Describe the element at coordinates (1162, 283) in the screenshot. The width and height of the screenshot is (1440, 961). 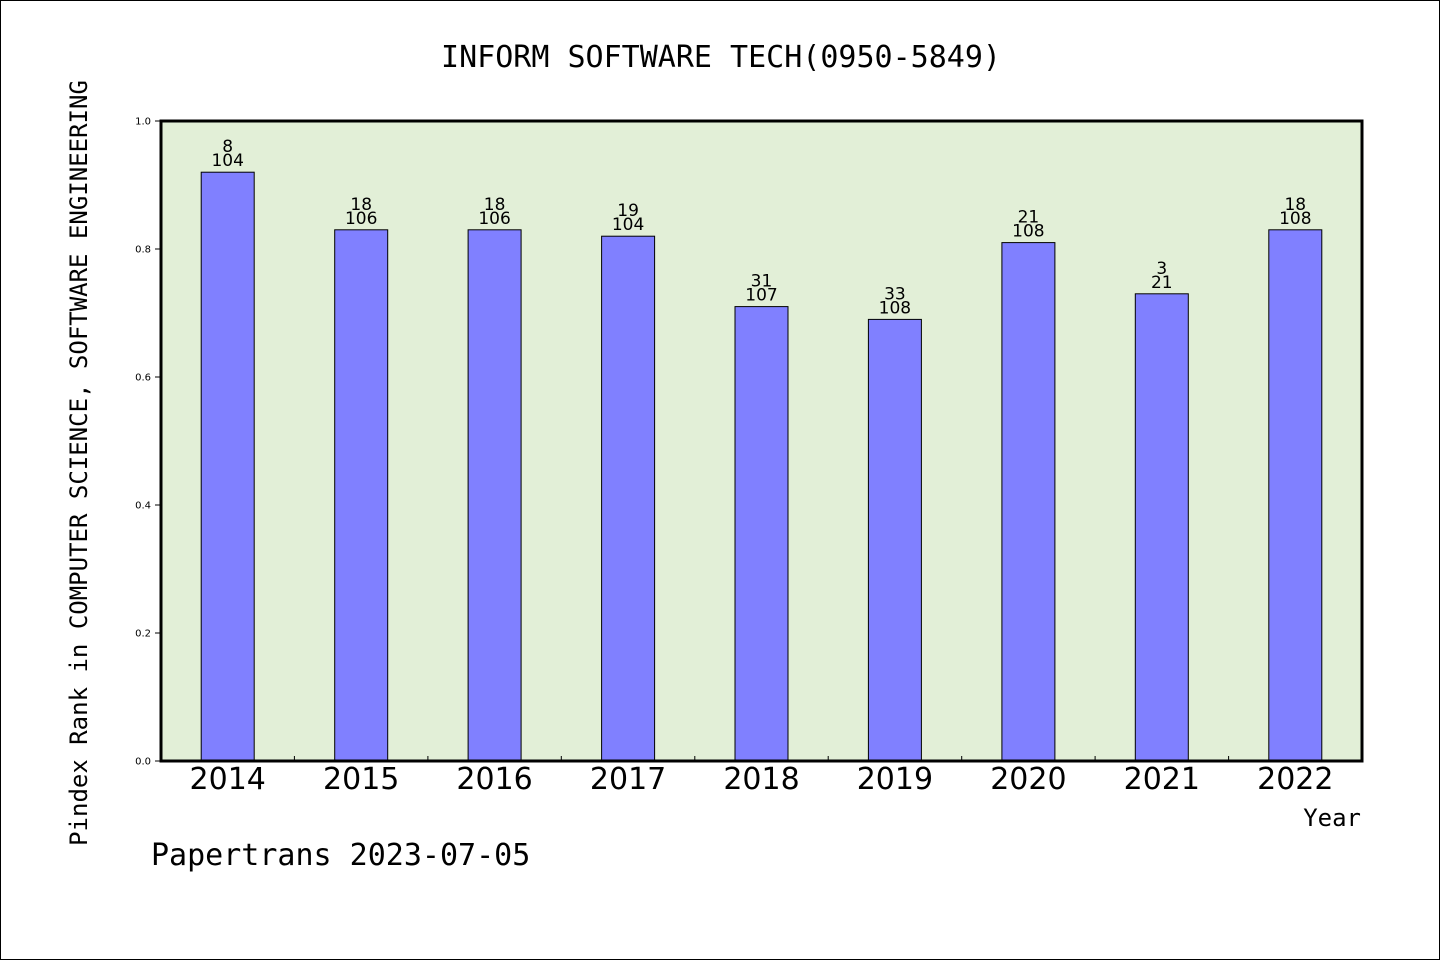
I see `total-label-2021: 21` at that location.